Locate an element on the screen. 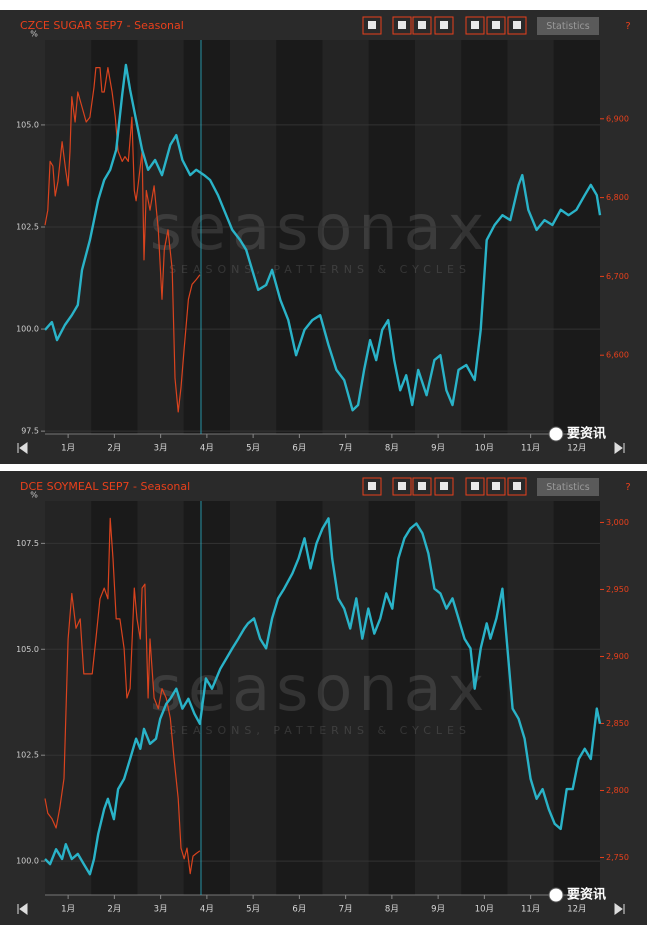 The width and height of the screenshot is (647, 925). y-tick-label: 97.5 is located at coordinates (30, 431).